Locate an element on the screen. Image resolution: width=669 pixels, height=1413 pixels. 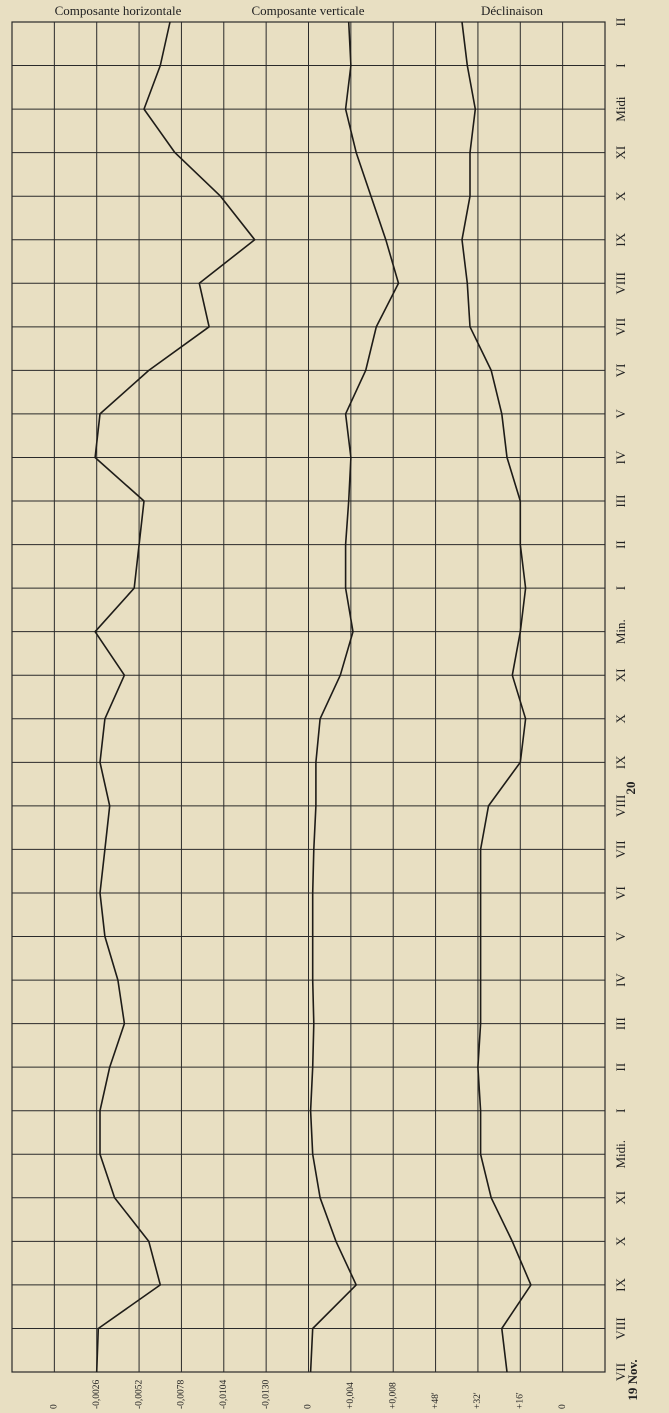
series-title: Déclinaison is located at coordinates (512, 10).